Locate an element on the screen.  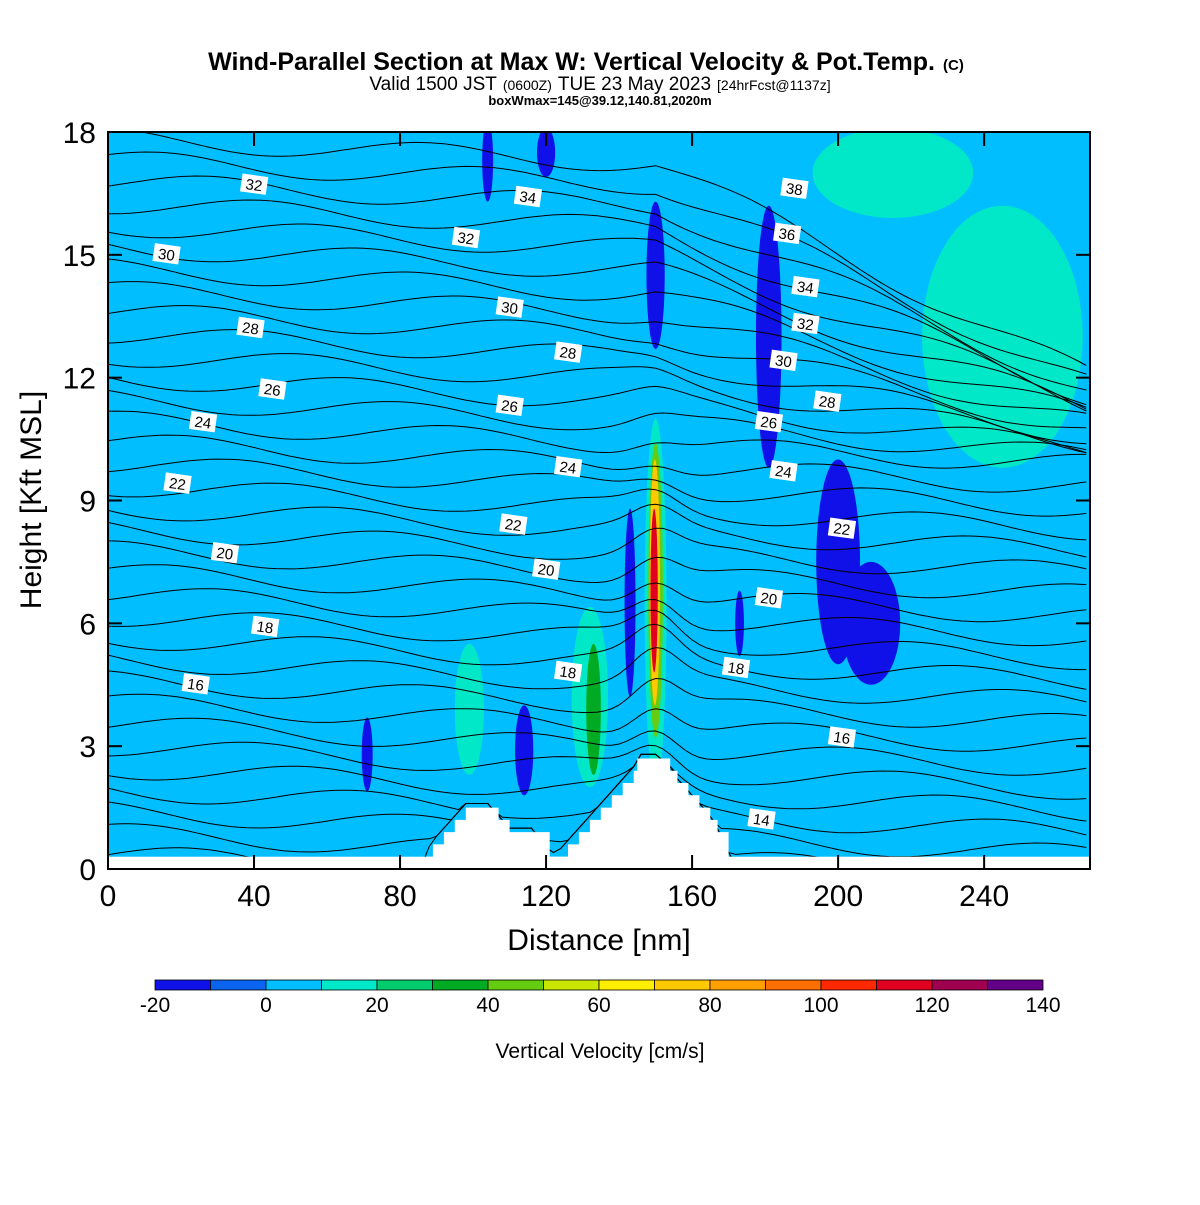
theta-label: 36 is located at coordinates (787, 233).